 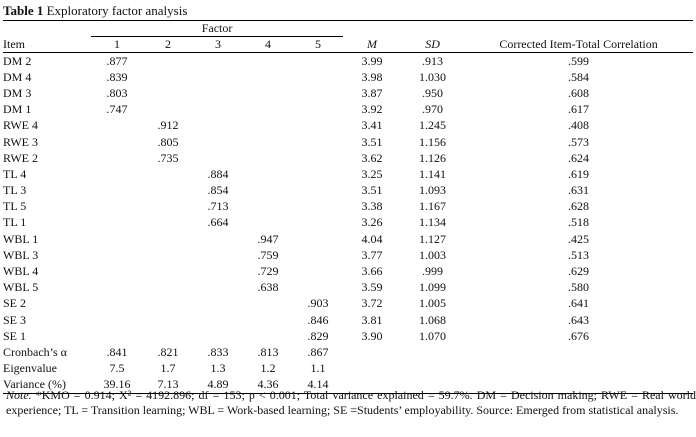 I want to click on table-caption: Exploratory factor analysis, so click(x=117, y=10).